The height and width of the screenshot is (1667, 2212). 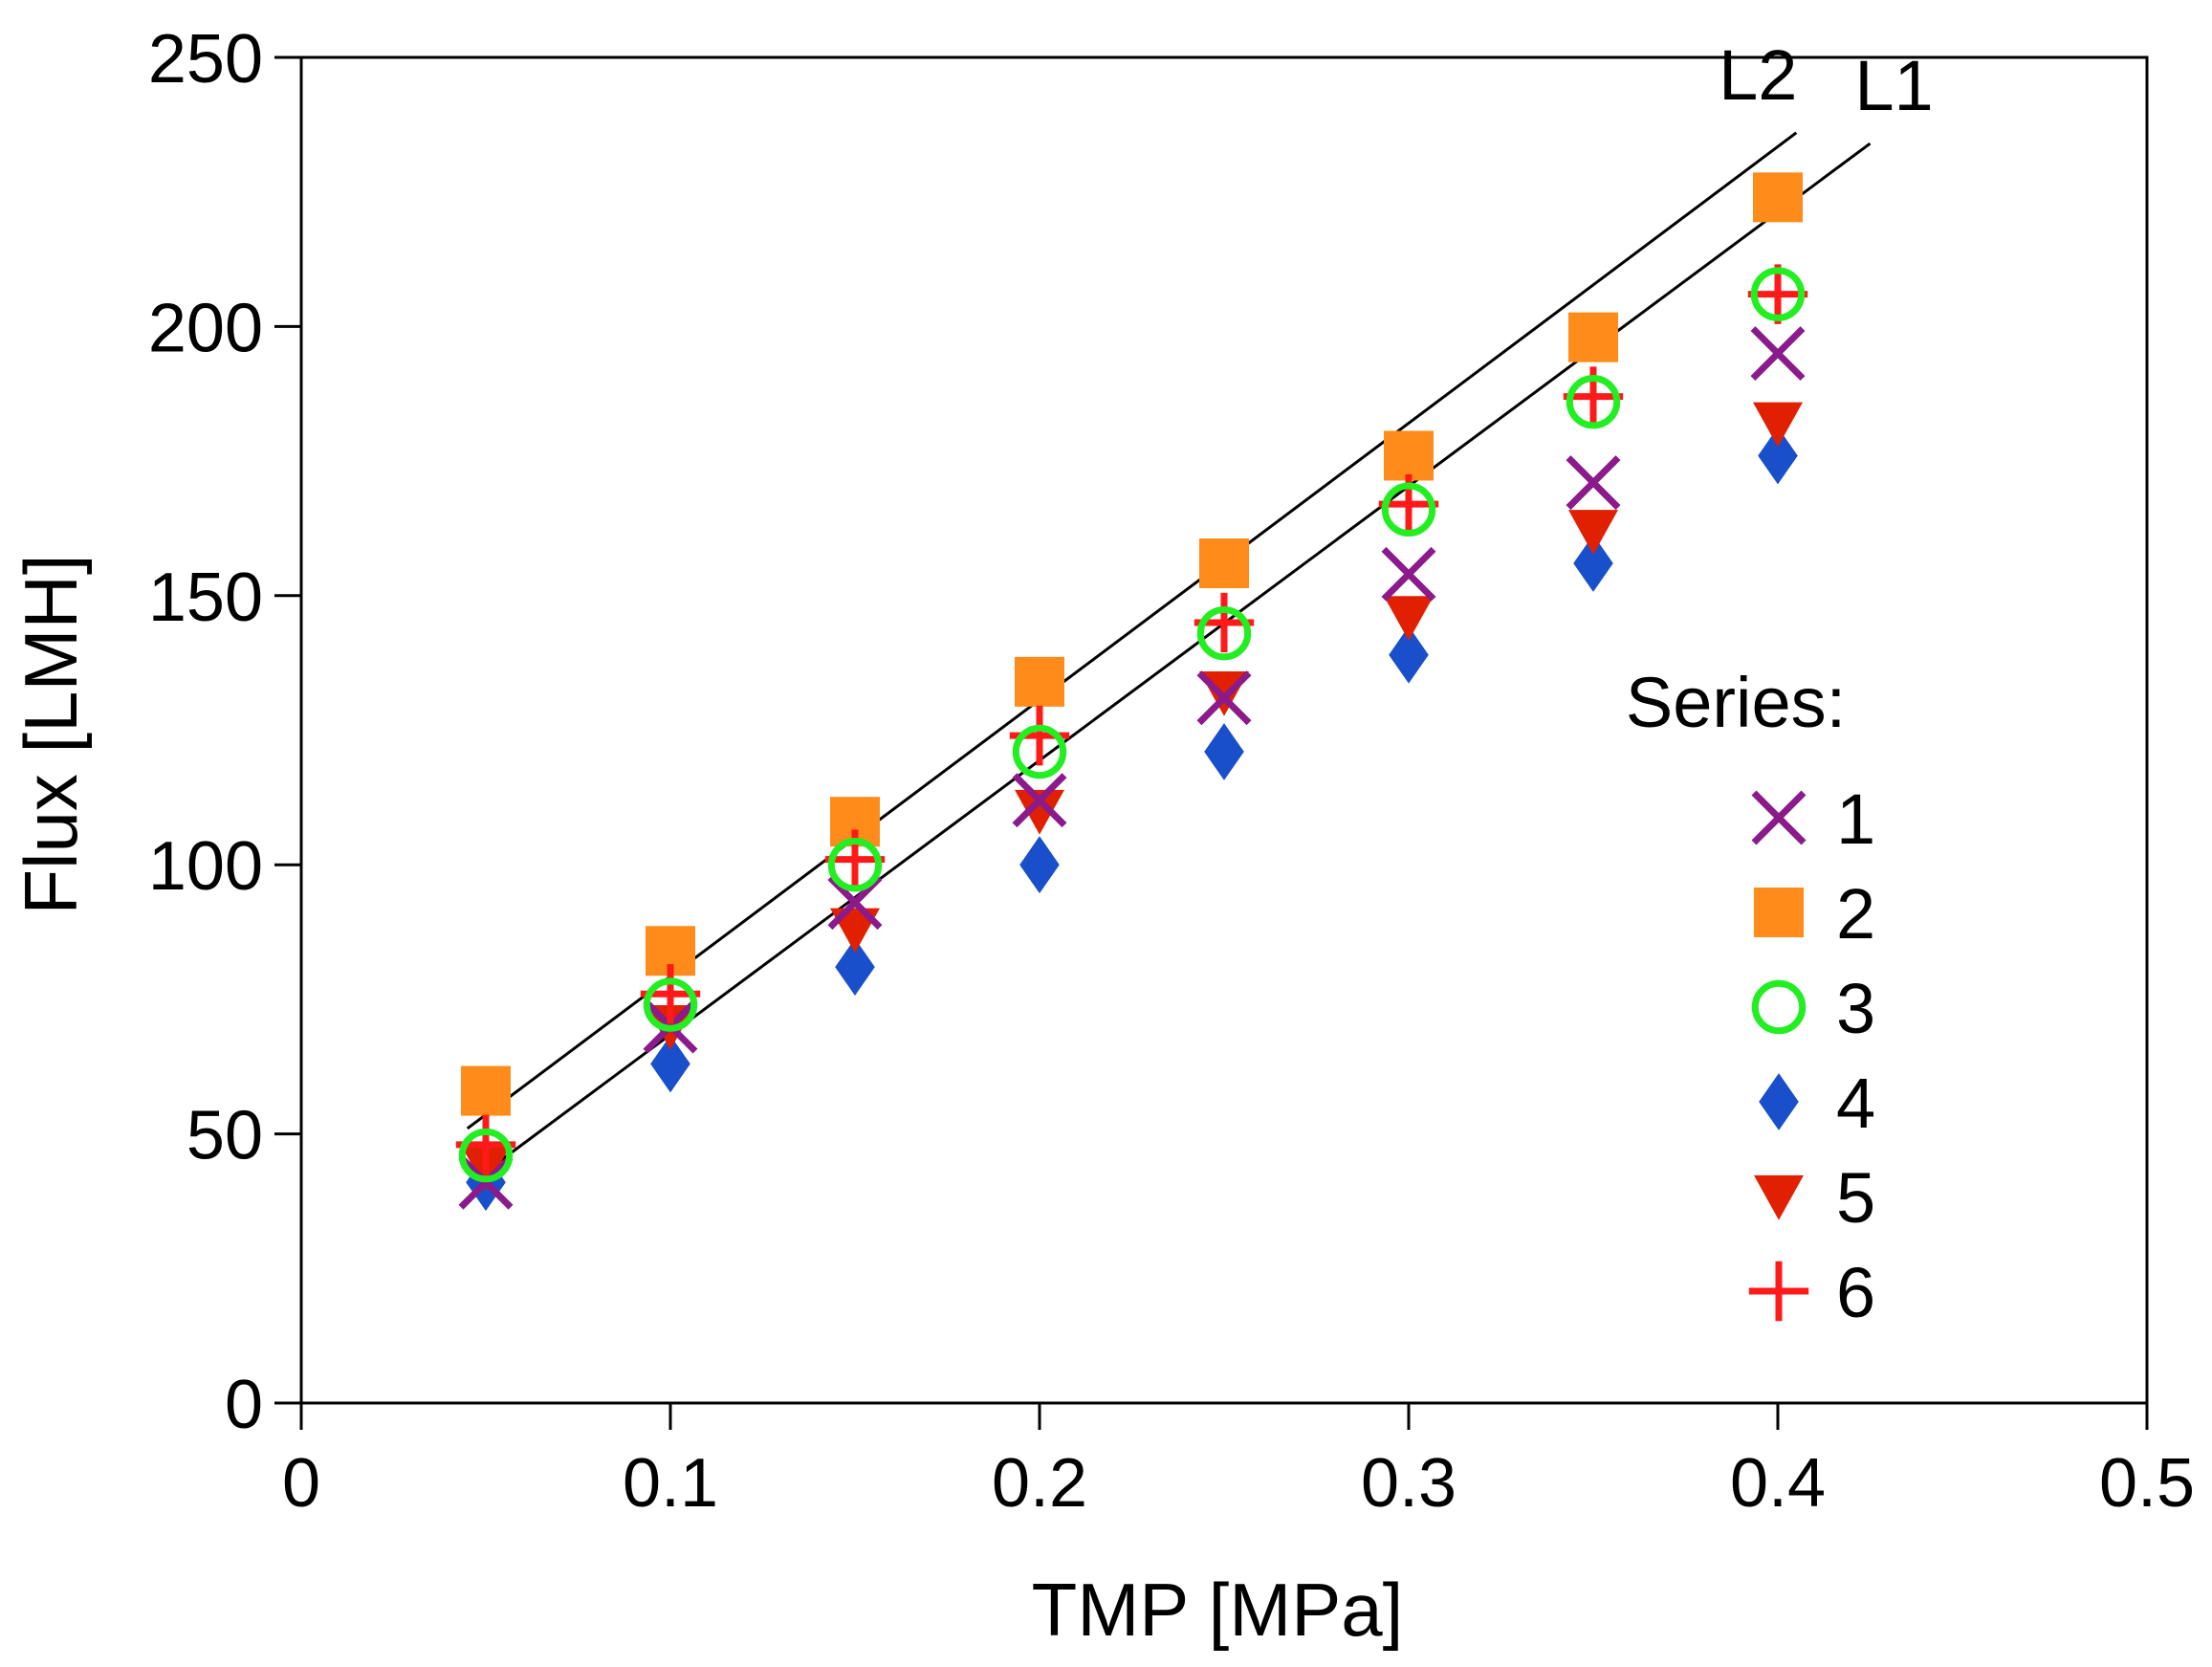 I want to click on x-tick-label: 0.2, so click(x=1039, y=1483).